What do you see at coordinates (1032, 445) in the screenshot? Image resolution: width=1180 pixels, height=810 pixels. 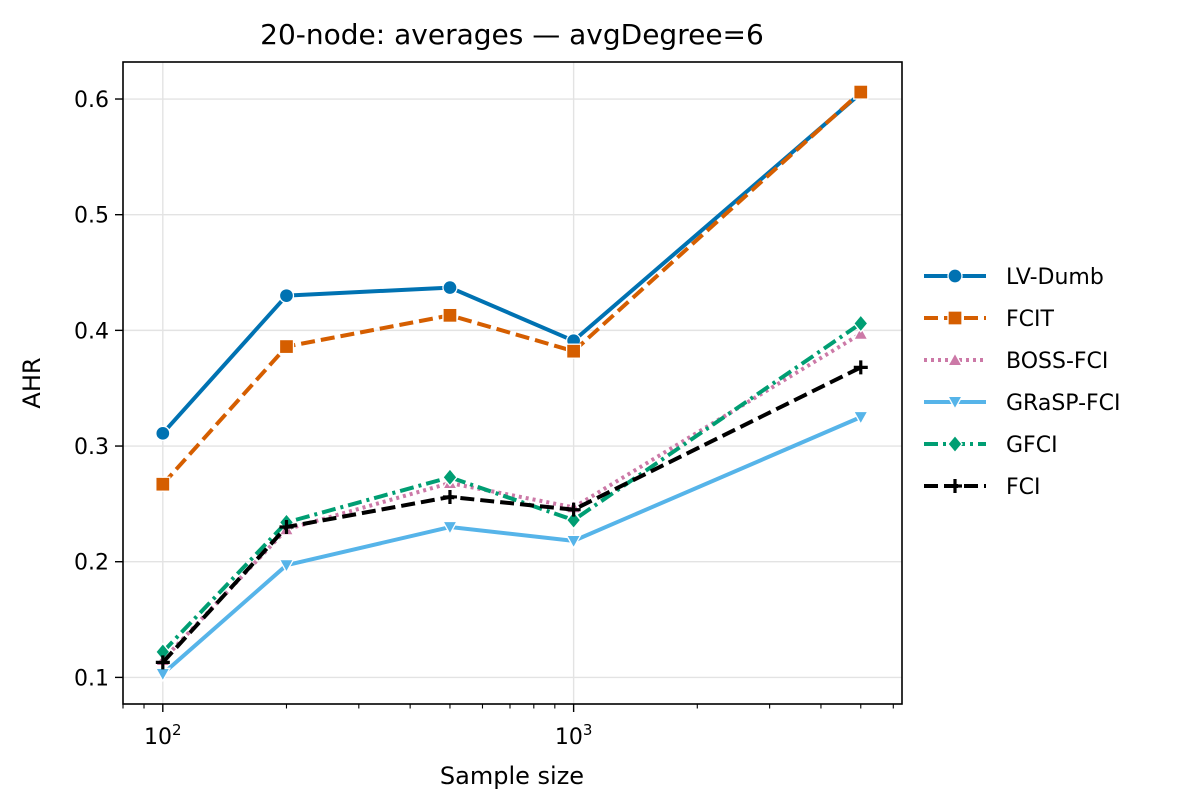 I see `legend-label: GFCI` at bounding box center [1032, 445].